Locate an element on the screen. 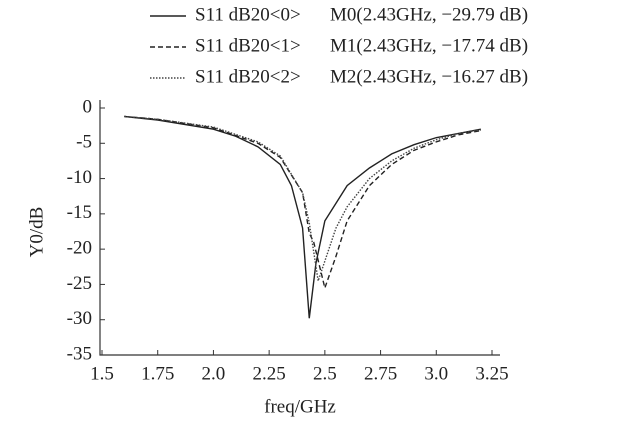  y-tick-label: -25 is located at coordinates (79, 283).